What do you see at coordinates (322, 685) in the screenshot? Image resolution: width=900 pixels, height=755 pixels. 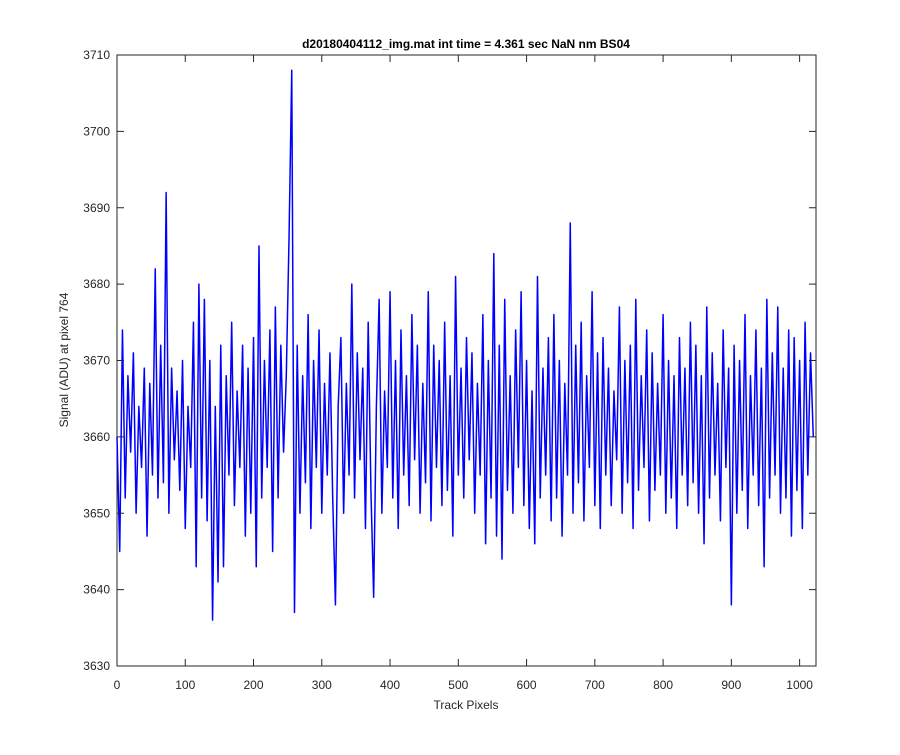 I see `x-tick-label: 300` at bounding box center [322, 685].